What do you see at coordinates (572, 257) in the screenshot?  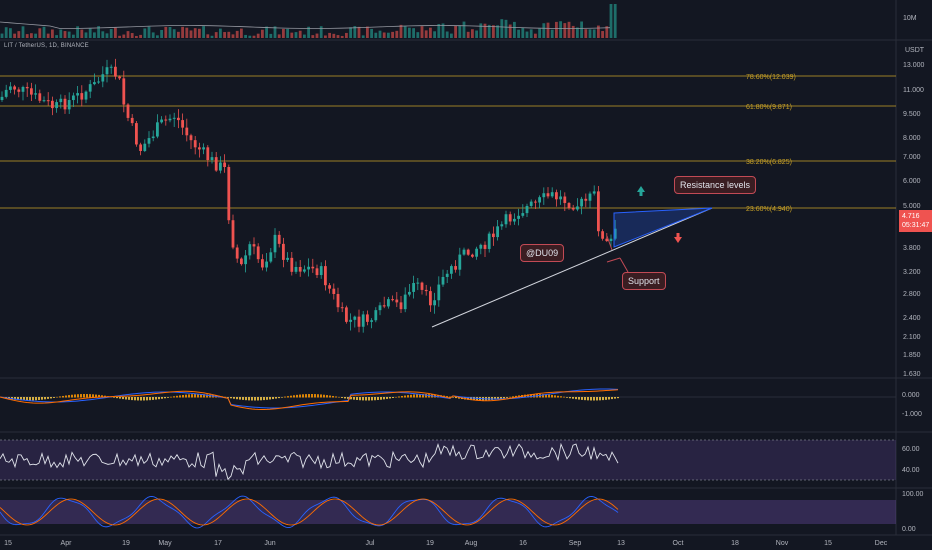 I see `drawings-layer` at bounding box center [572, 257].